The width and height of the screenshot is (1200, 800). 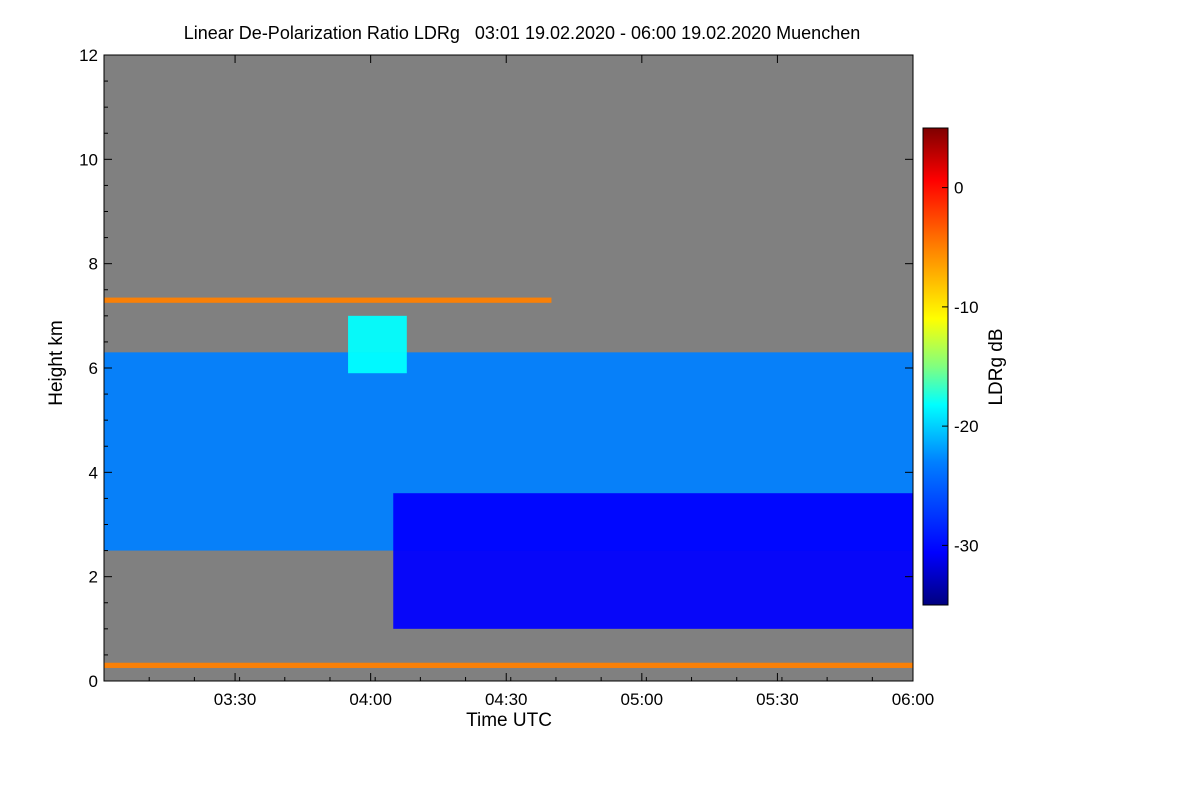 I want to click on x-tick-label: 04:00, so click(x=370, y=699).